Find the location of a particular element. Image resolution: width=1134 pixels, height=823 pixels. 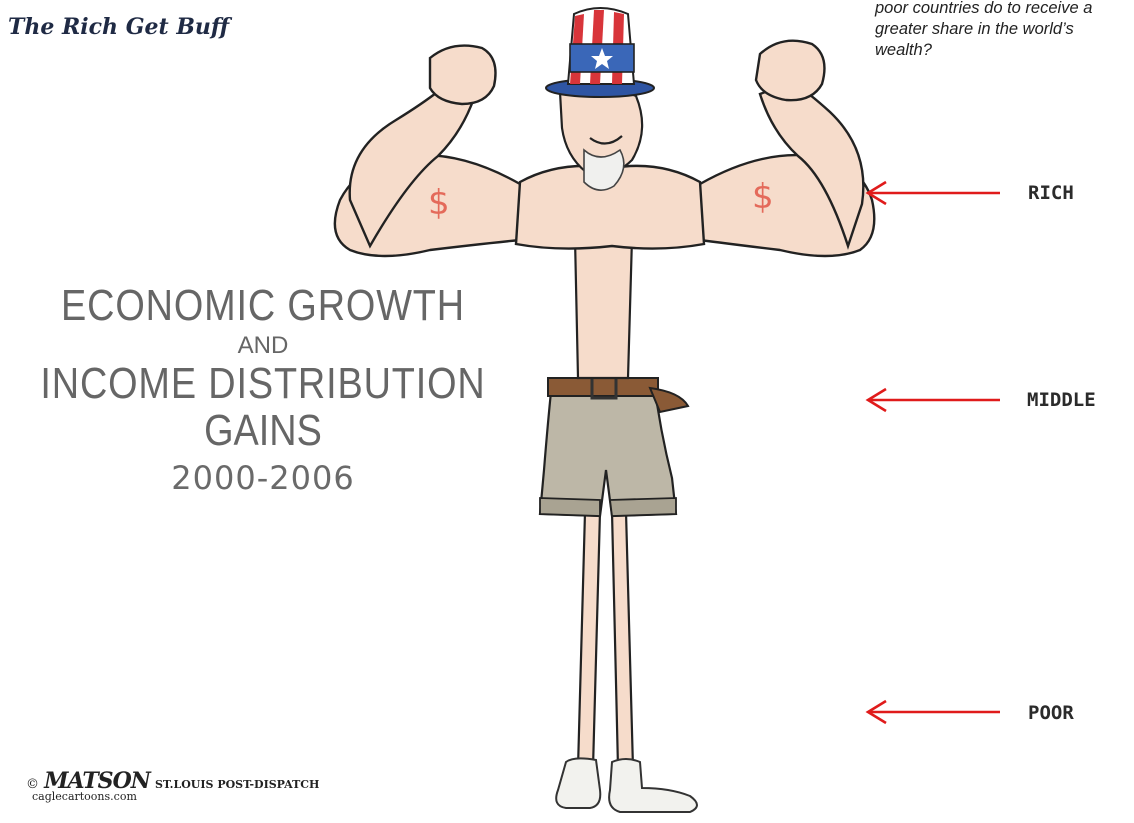

label-rich: RICH is located at coordinates (1051, 193).